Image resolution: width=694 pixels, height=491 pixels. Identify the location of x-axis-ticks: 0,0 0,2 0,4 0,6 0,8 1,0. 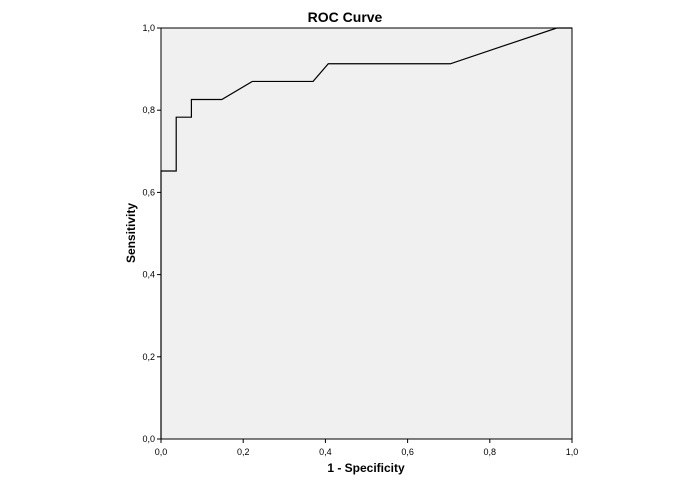
(367, 448).